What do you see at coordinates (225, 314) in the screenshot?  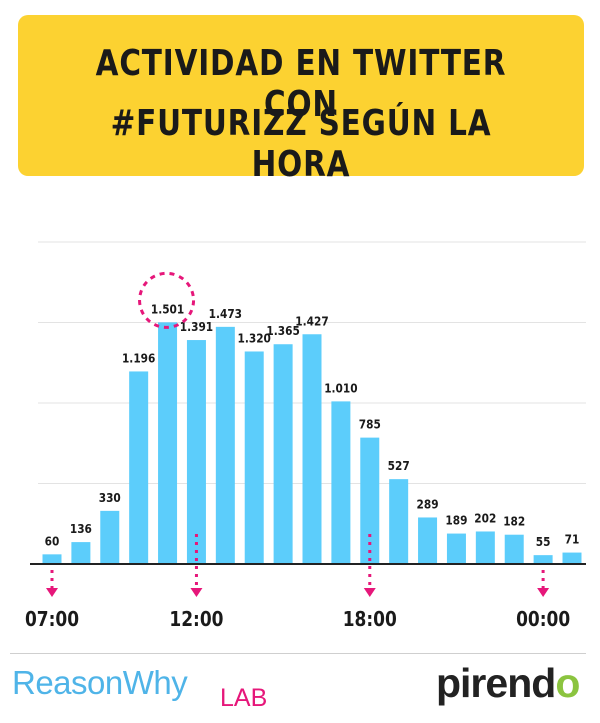 I see `bar-value-label: 1.473` at bounding box center [225, 314].